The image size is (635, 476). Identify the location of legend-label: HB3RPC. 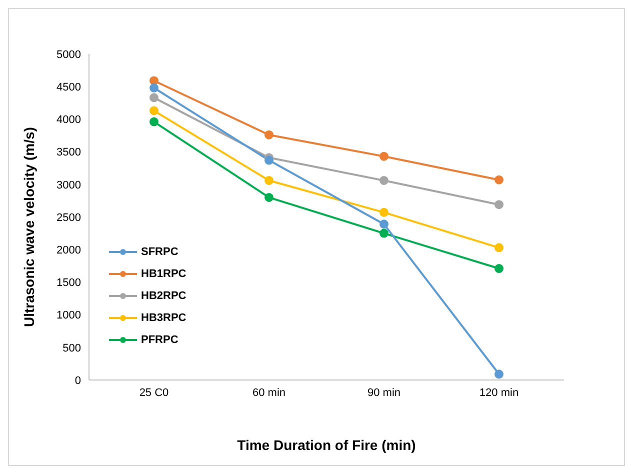
(163, 318).